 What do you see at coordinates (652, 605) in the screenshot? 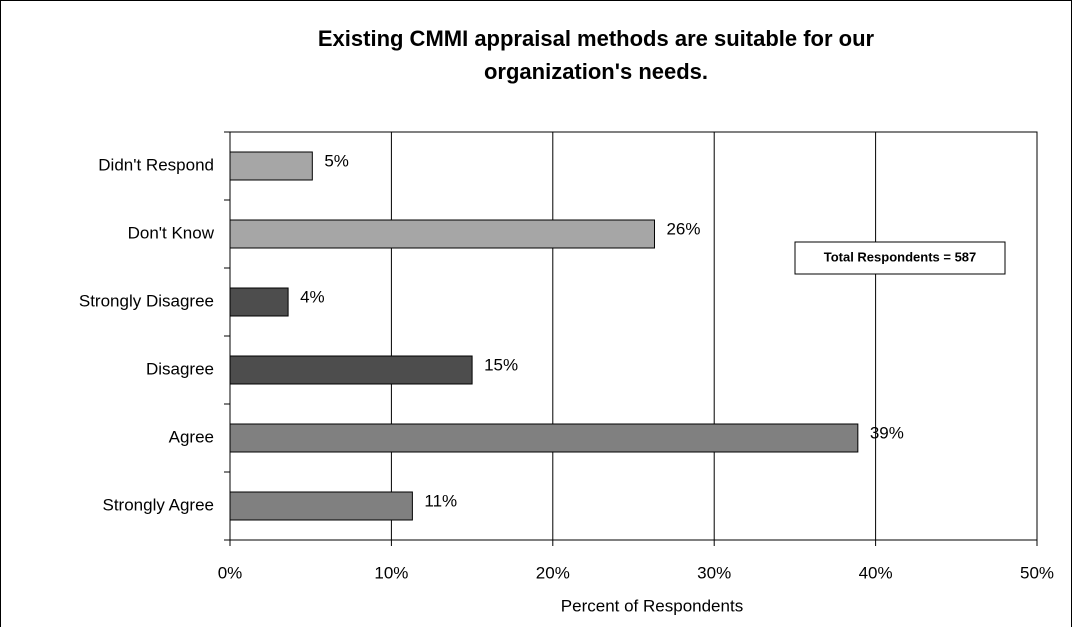
I see `x-axis-label: Percent of Respondents` at bounding box center [652, 605].